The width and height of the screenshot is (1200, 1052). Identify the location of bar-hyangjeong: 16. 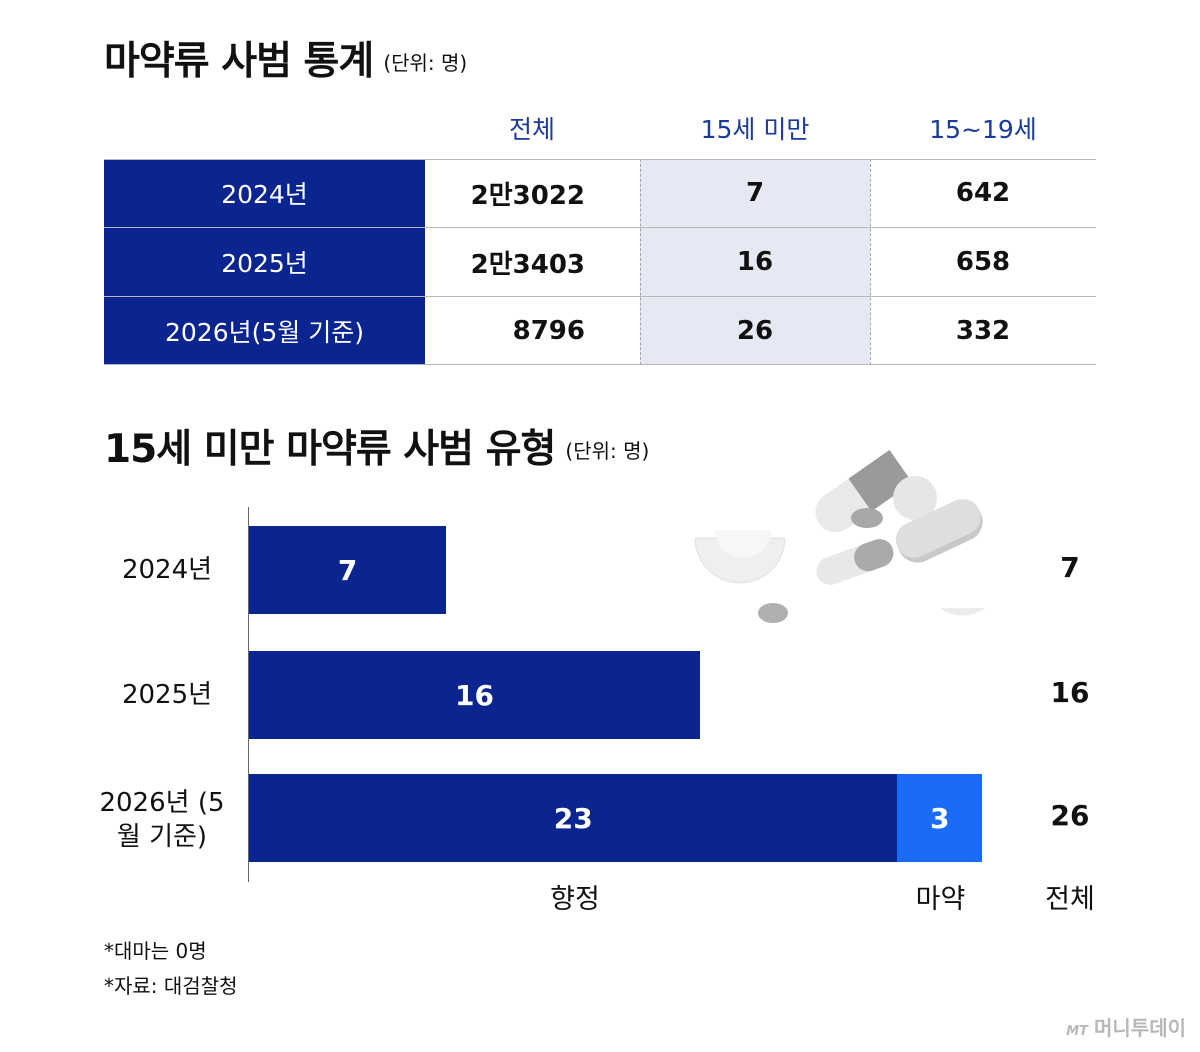
(475, 695).